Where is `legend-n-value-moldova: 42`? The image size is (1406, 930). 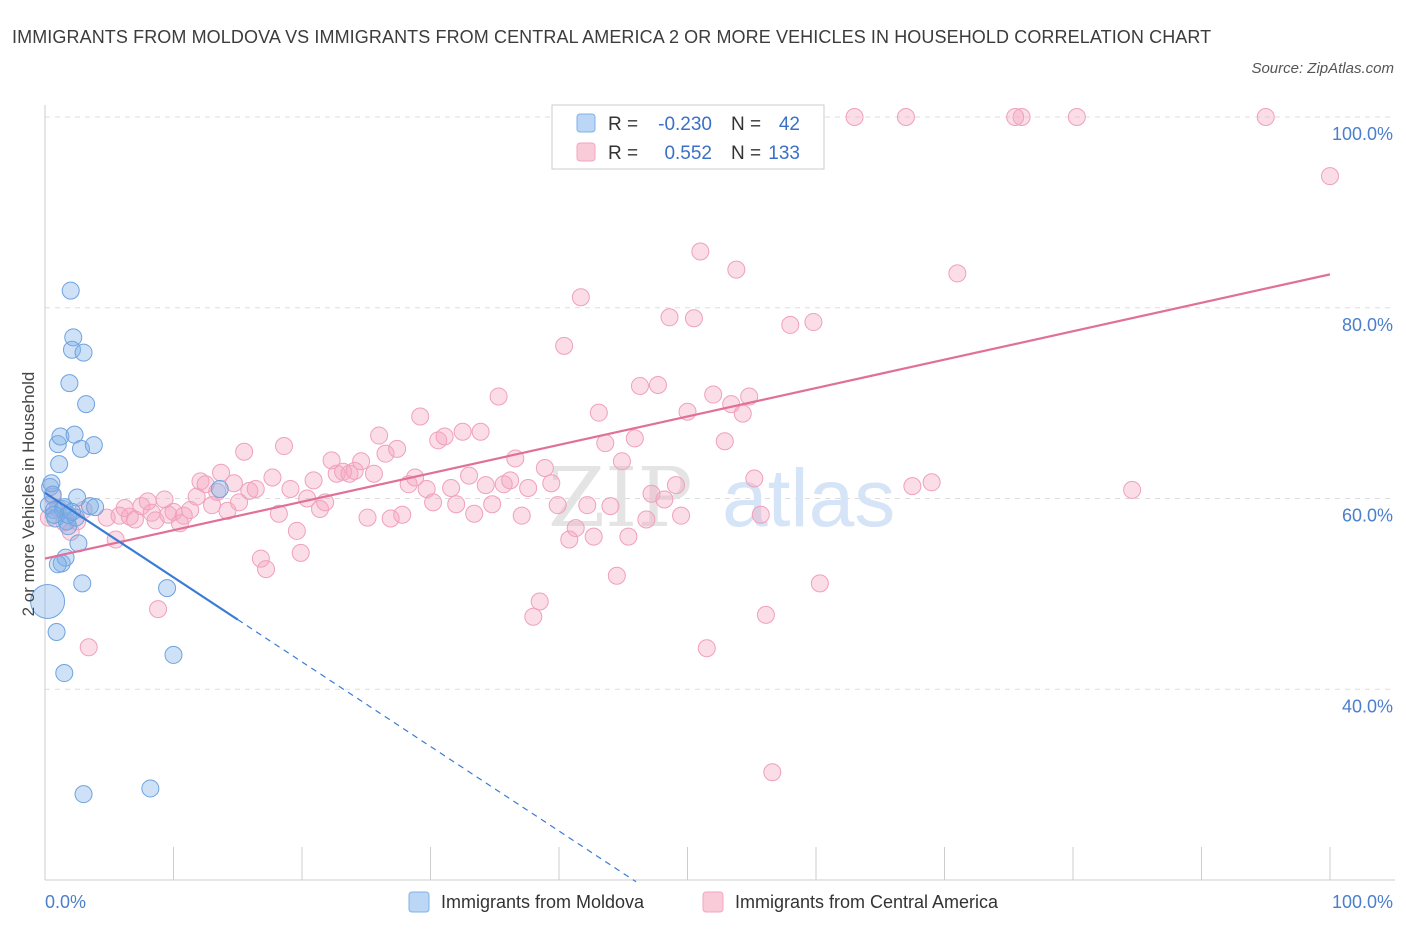
legend-n-value-moldova: 42 is located at coordinates (789, 124).